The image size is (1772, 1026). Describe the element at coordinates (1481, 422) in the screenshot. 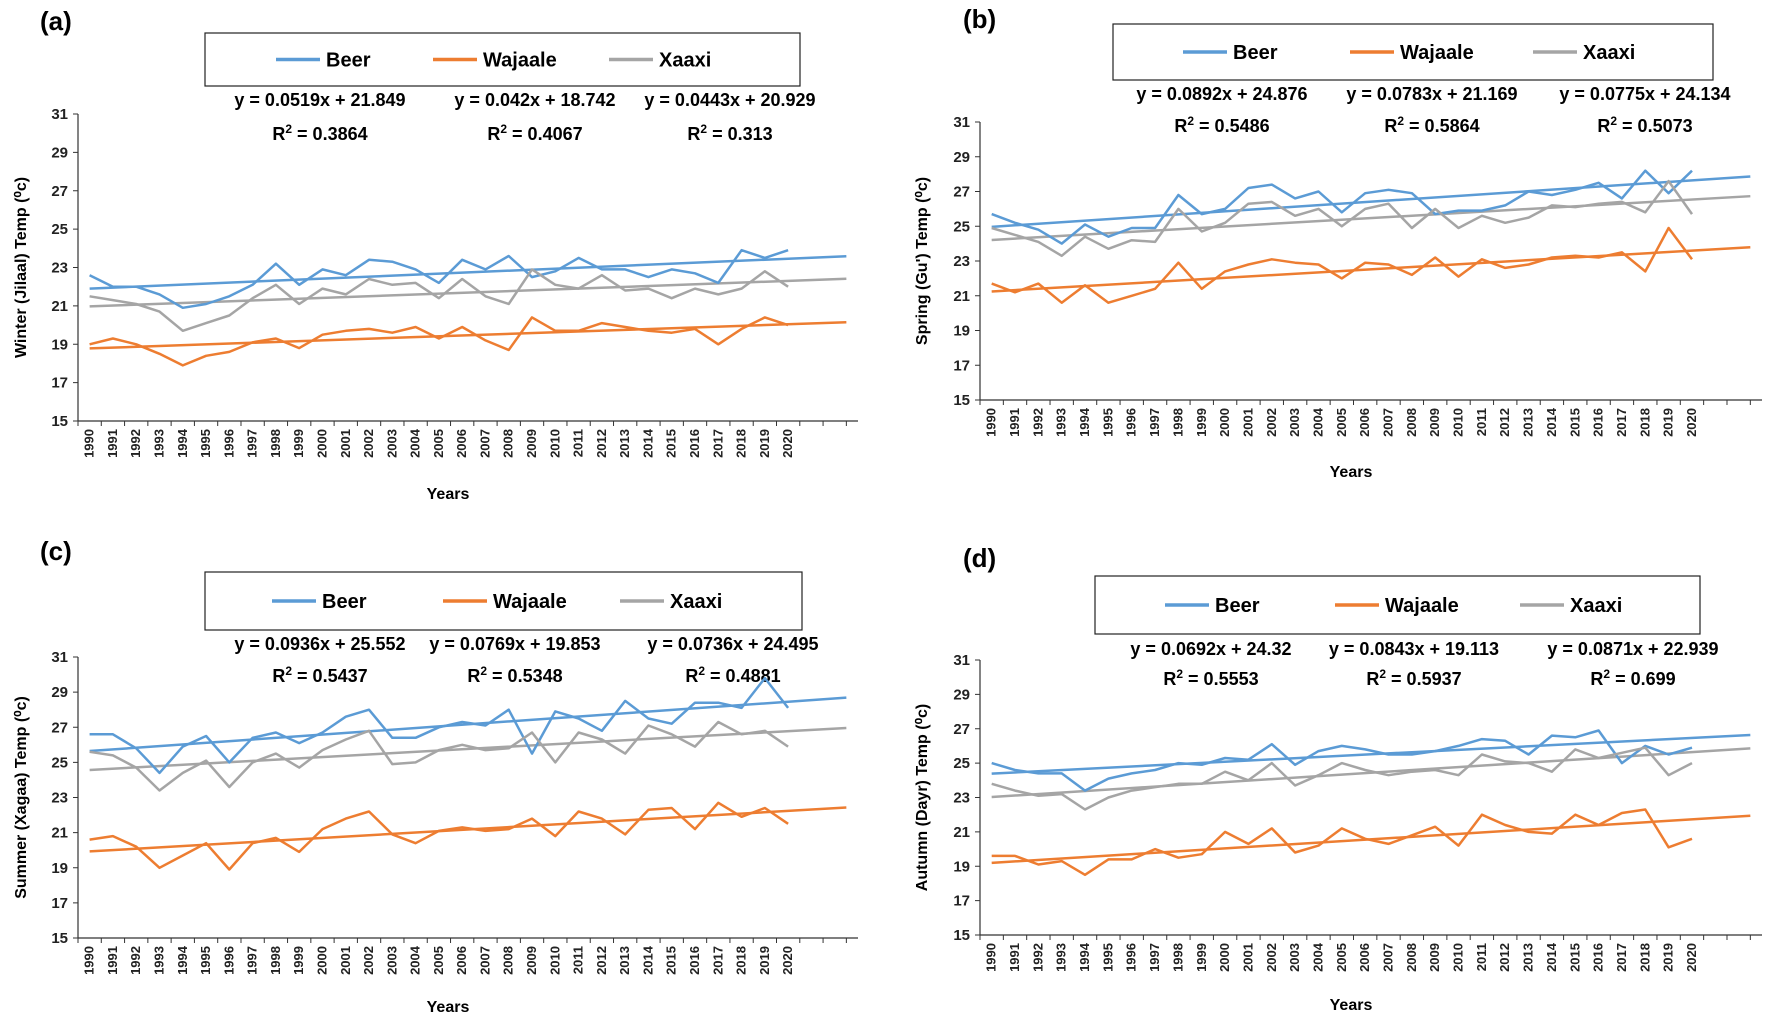

I see `x-tick-label: 2011` at that location.